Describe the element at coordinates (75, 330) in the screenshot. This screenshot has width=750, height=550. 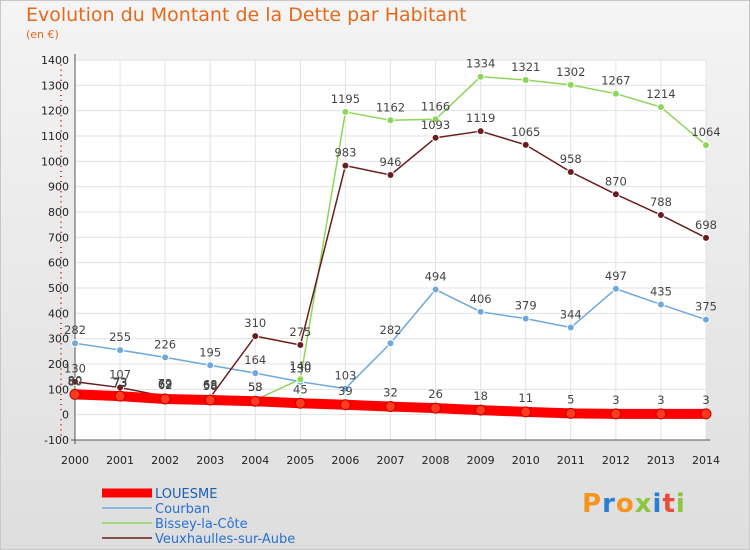
I see `data-label: 282` at that location.